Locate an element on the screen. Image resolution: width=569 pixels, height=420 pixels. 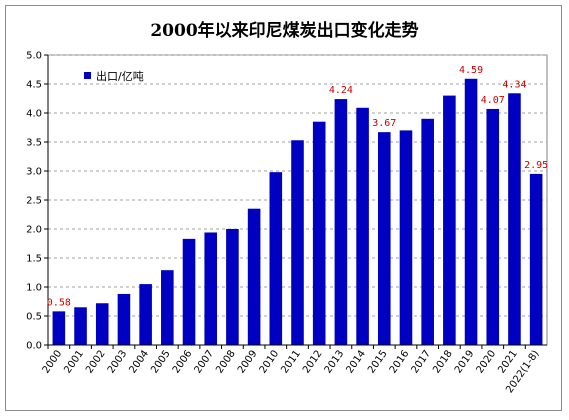
x-tick-label: 2008 is located at coordinates (226, 361).